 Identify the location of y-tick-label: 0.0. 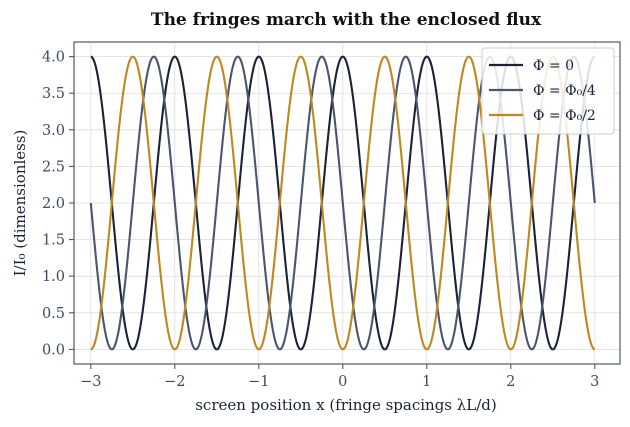
(53, 350).